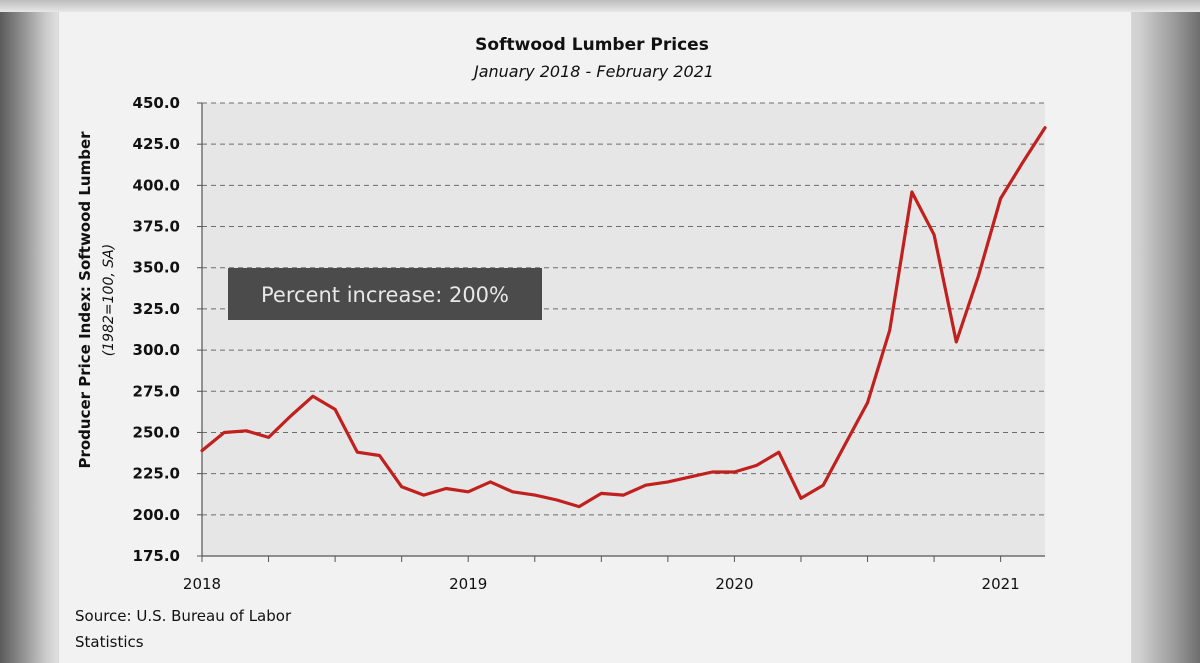  Describe the element at coordinates (734, 584) in the screenshot. I see `x-tick-label: 2020` at that location.